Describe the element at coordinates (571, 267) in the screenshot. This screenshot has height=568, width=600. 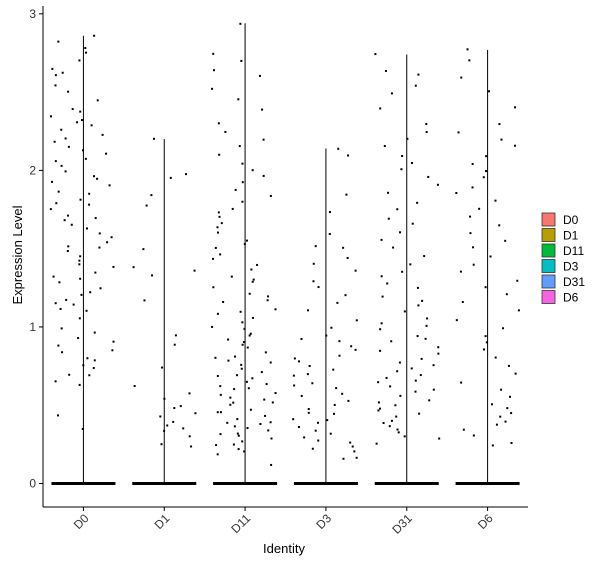
I see `legend-label-D3: D3` at that location.